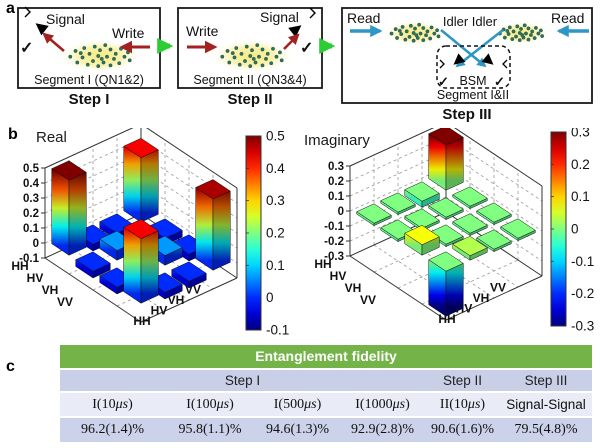 This screenshot has height=448, width=600. Describe the element at coordinates (53, 42) in the screenshot. I see `signal-arrow` at that location.